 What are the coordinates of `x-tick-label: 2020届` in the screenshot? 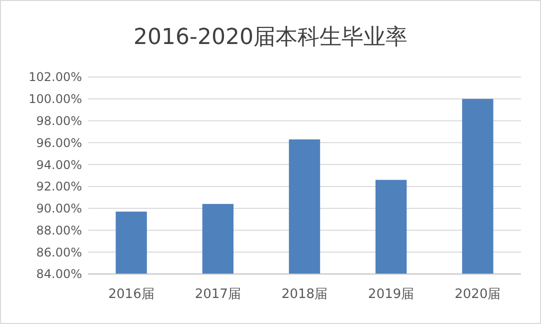 It's located at (477, 294).